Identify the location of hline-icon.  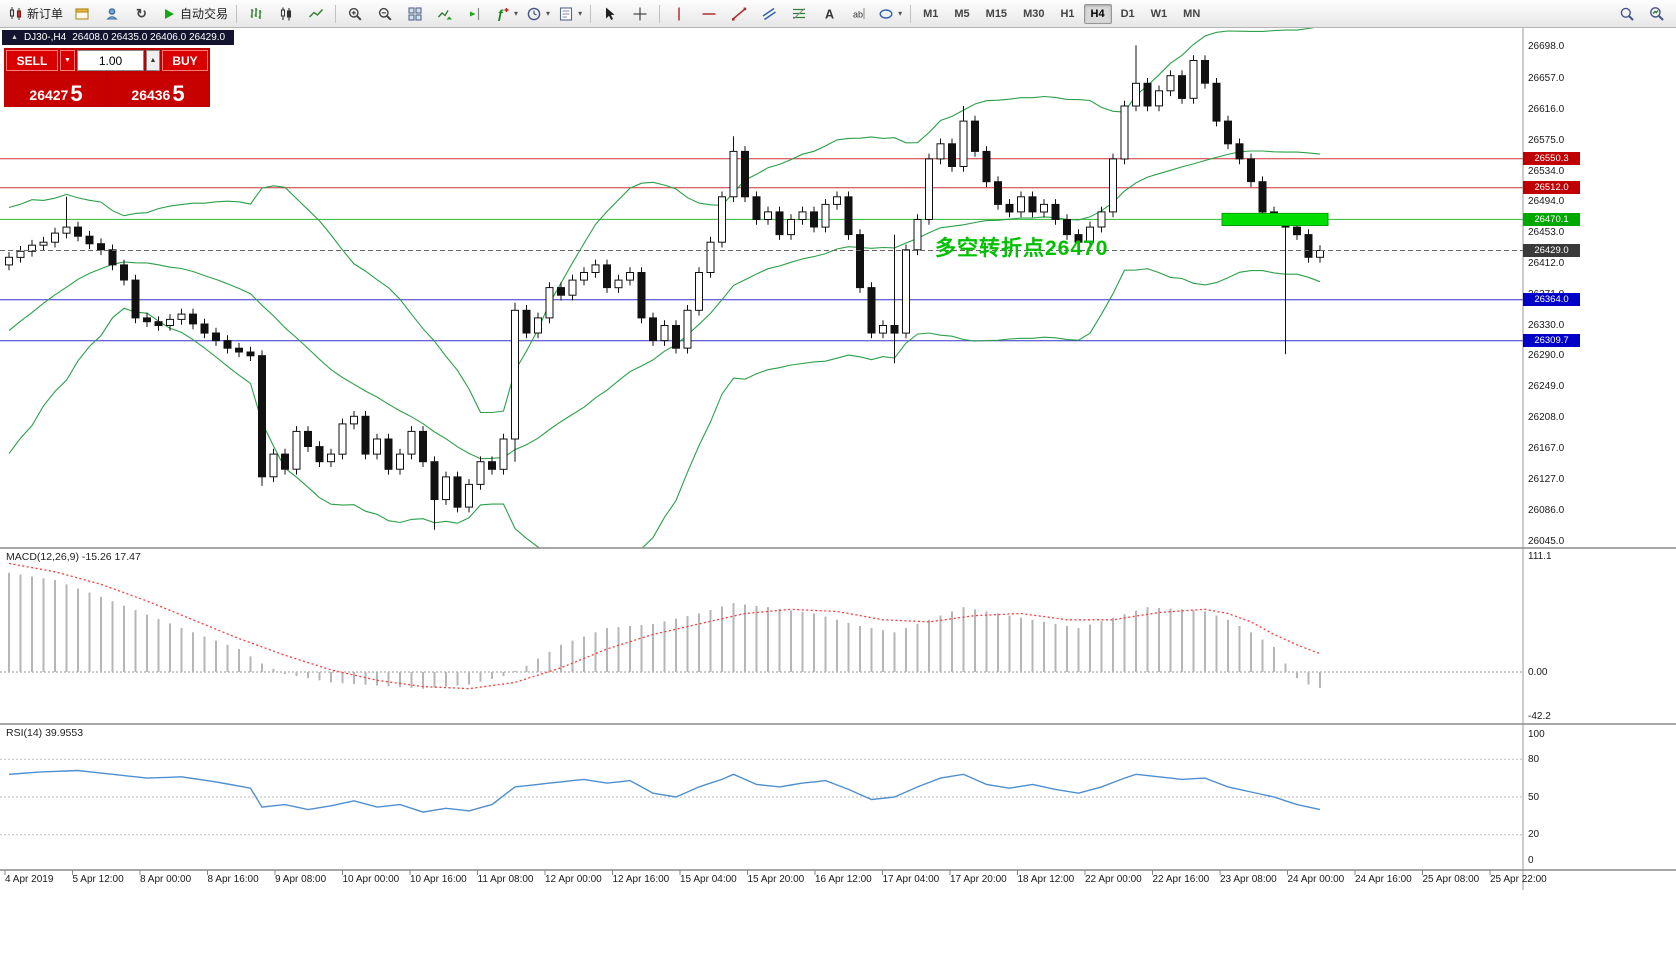
(709, 14).